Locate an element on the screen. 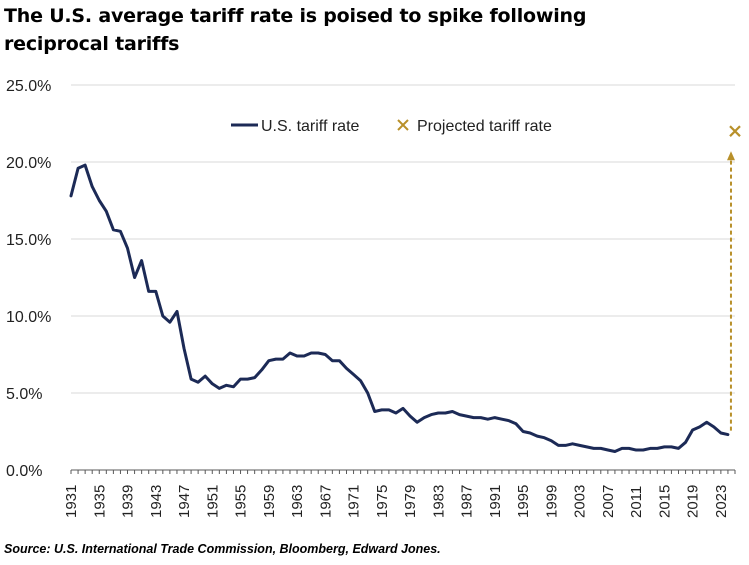 Image resolution: width=749 pixels, height=565 pixels. y-tick-label: 25.0% is located at coordinates (28, 86).